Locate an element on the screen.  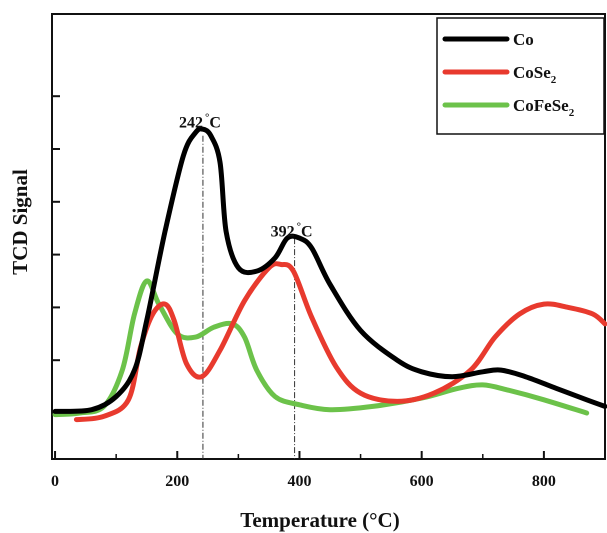
x-axis-ticks: 0 200 400 600 800 is located at coordinates (303, 470).